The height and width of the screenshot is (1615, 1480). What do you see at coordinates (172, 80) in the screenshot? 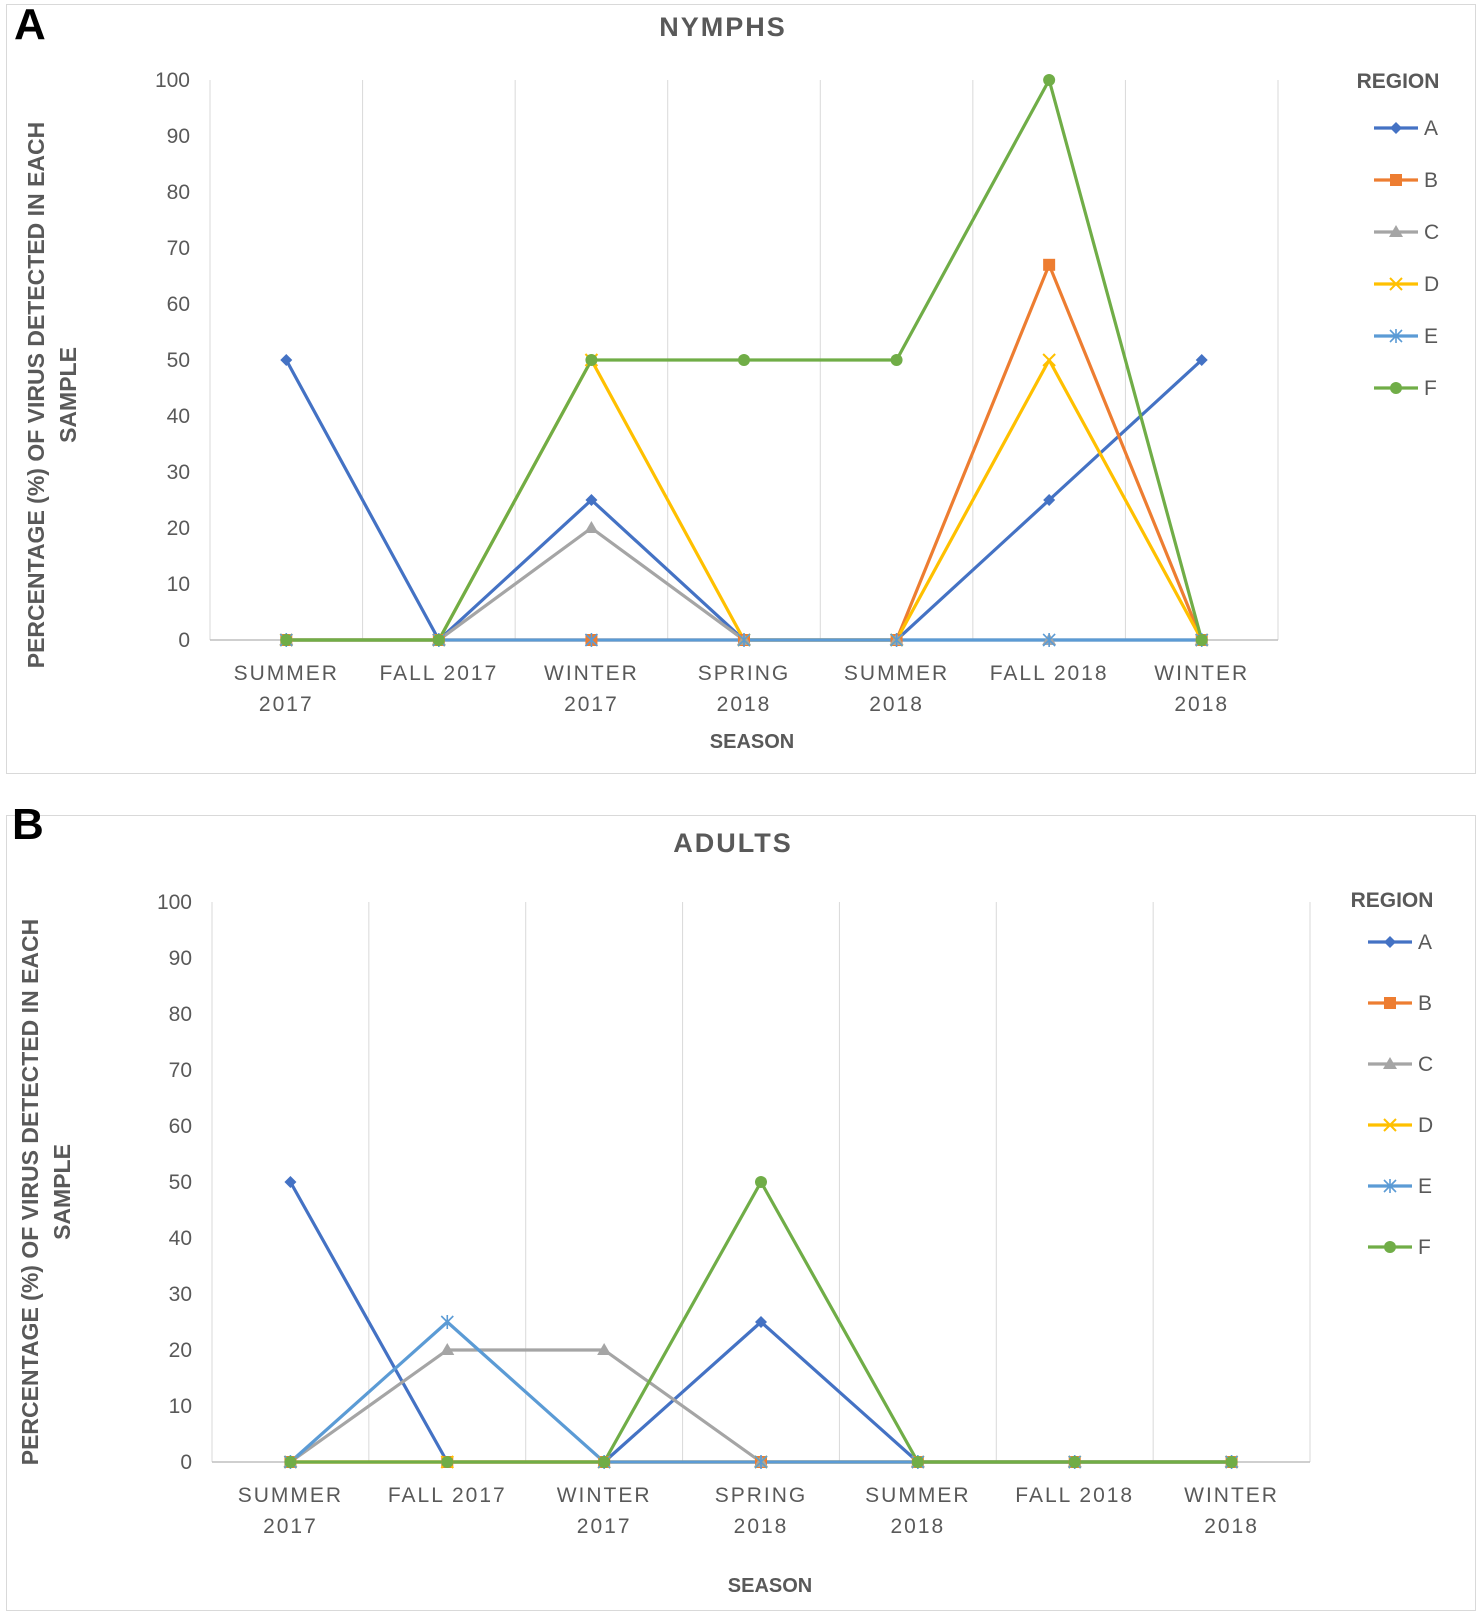
I see `y-tick-label: 100` at bounding box center [172, 80].